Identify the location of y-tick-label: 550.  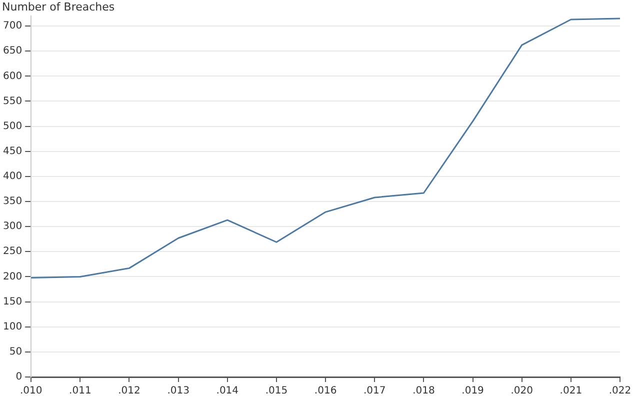
(12, 101).